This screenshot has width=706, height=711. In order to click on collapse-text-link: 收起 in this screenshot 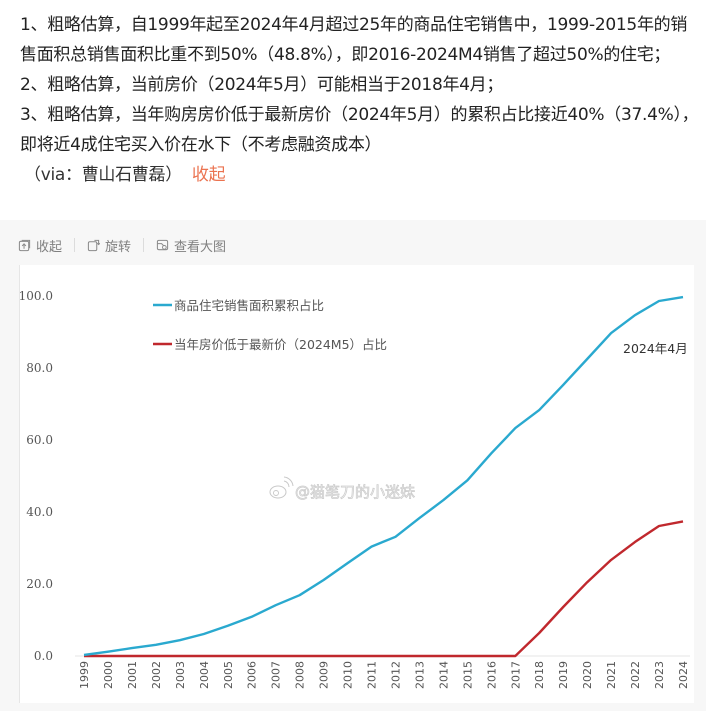, I will do `click(208, 175)`.